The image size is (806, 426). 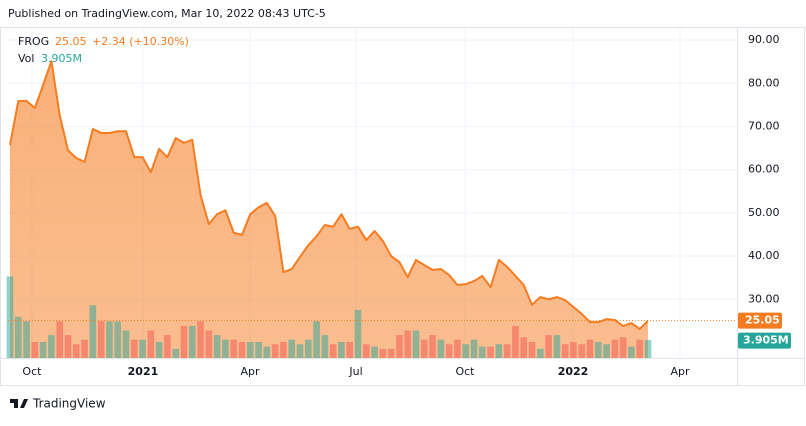 I want to click on last-volume-badge, so click(x=764, y=340).